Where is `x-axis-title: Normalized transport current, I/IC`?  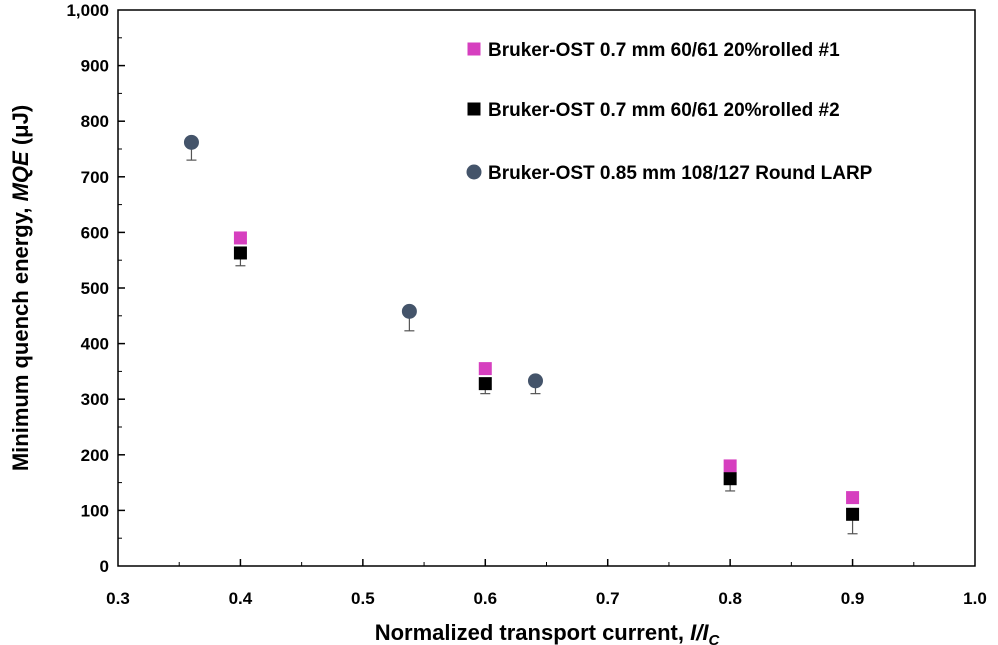 x-axis-title: Normalized transport current, I/IC is located at coordinates (548, 632).